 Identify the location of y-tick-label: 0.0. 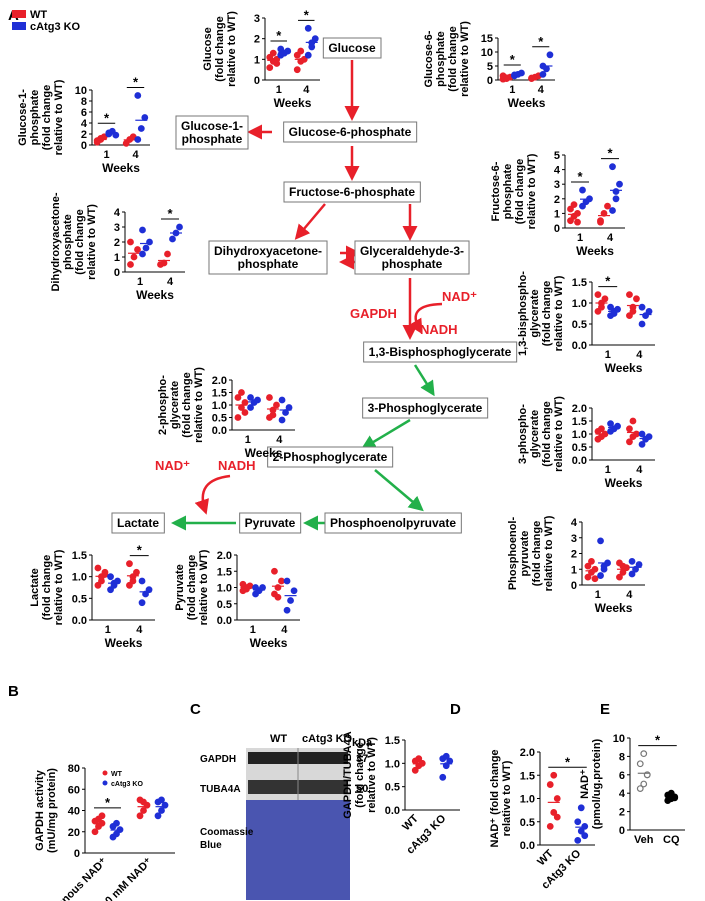
(527, 846).